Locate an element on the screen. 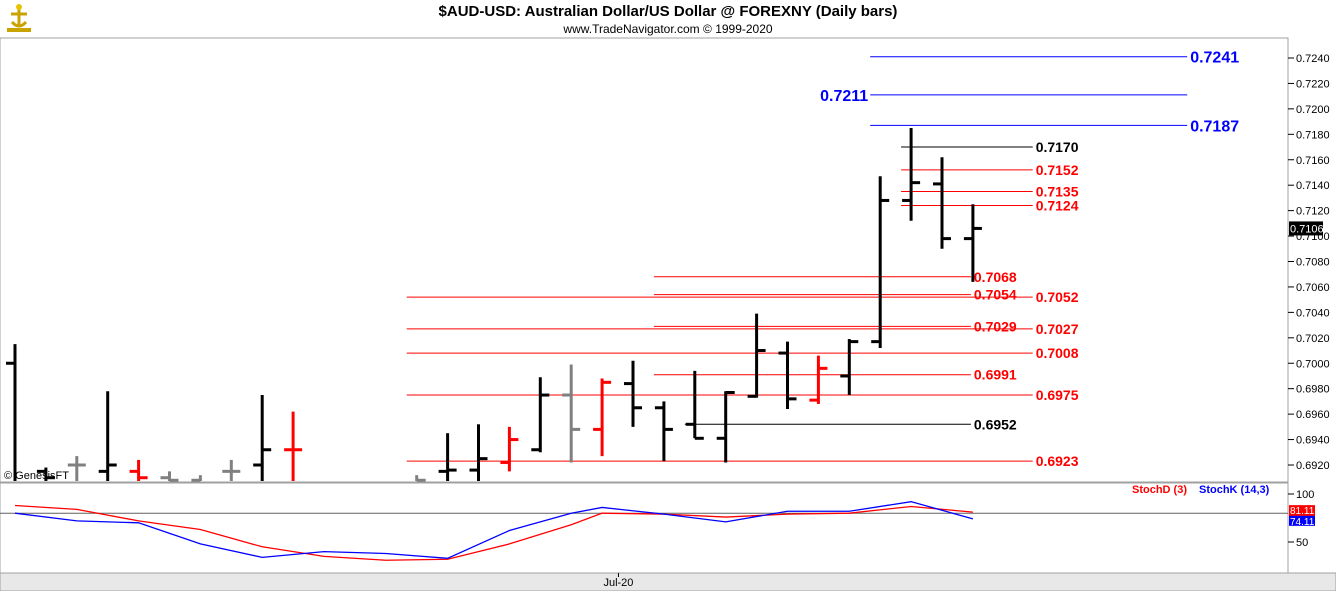 The width and height of the screenshot is (1336, 591). price-tick-label: 0.6960 is located at coordinates (1313, 415).